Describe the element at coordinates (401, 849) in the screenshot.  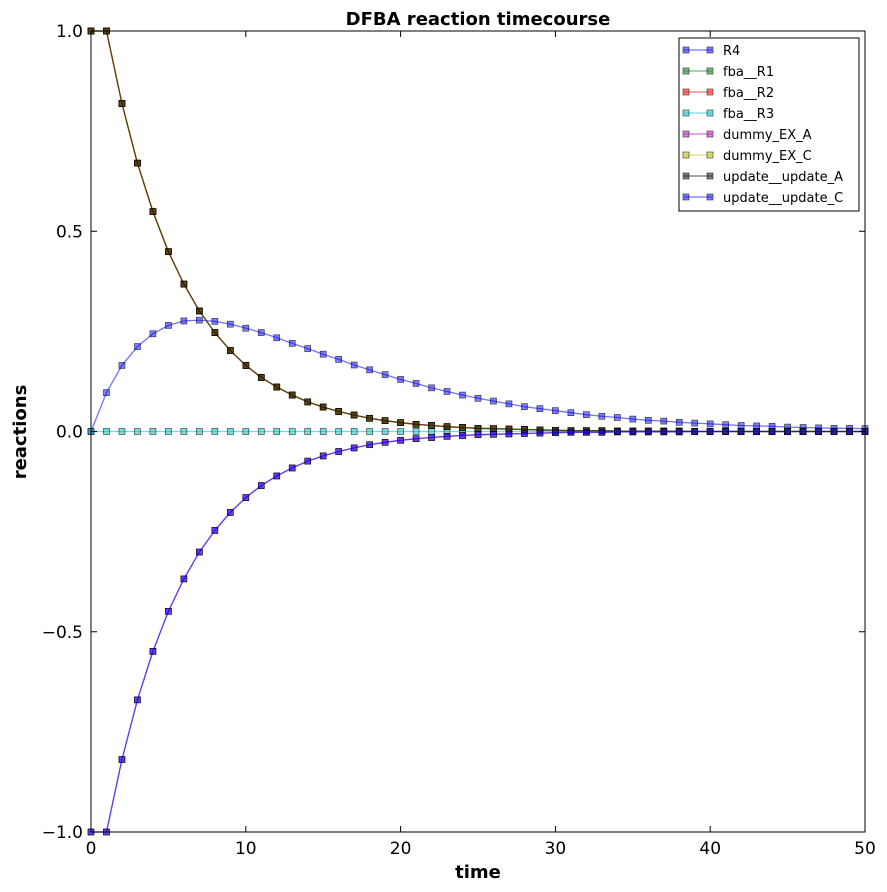
I see `x-tick-label: 20` at that location.